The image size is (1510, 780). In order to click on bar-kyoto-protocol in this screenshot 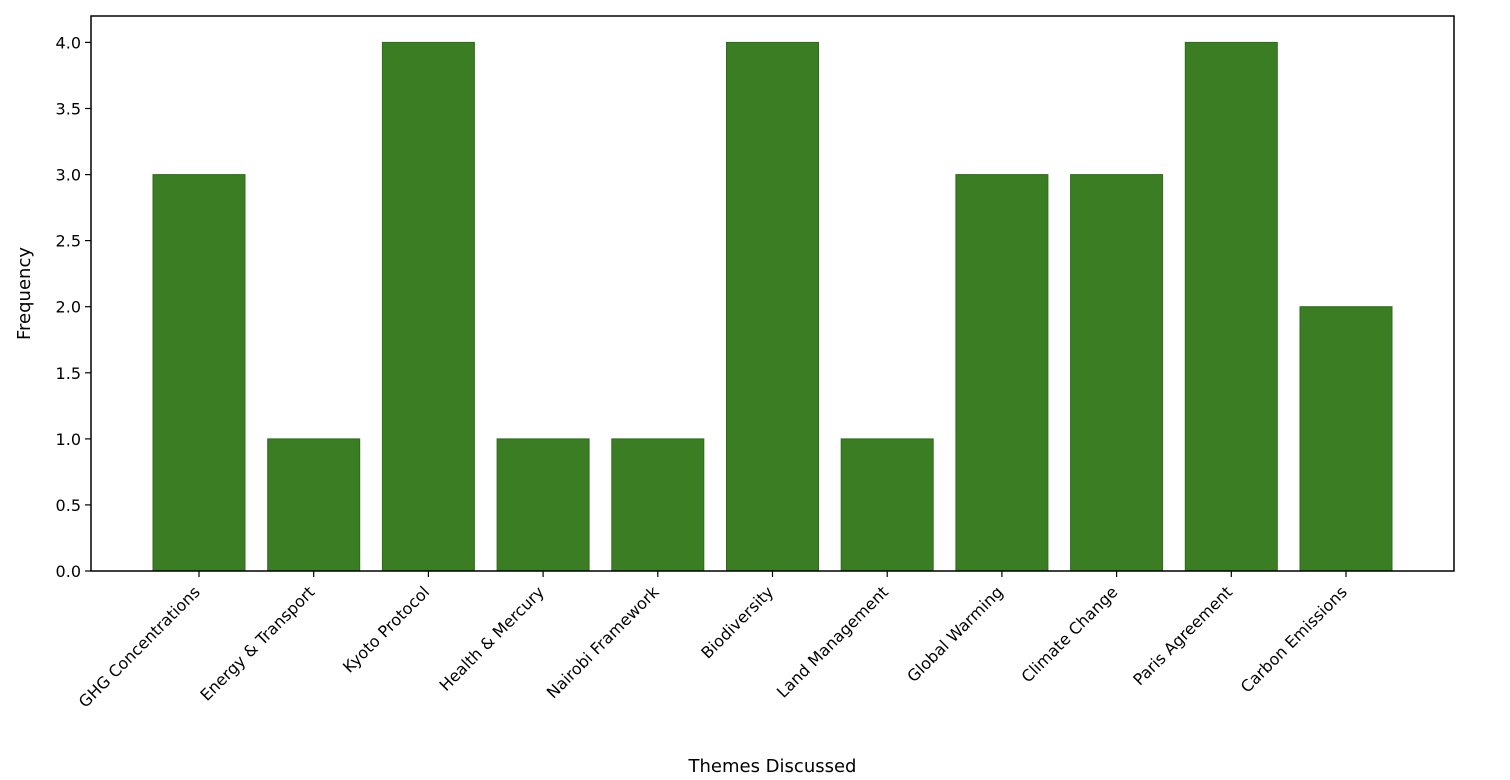, I will do `click(428, 306)`.